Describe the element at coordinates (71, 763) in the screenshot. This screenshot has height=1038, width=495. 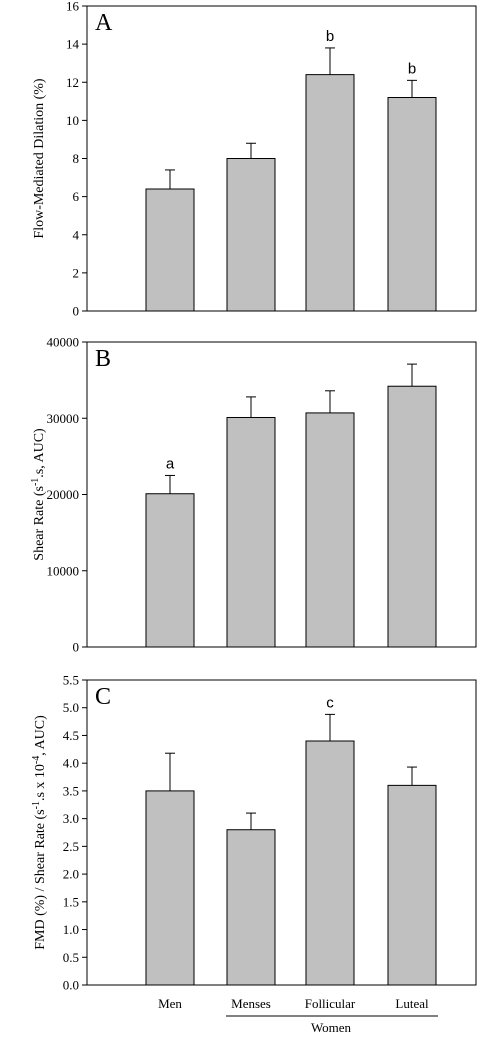
I see `y-tick-label: 4.0` at that location.